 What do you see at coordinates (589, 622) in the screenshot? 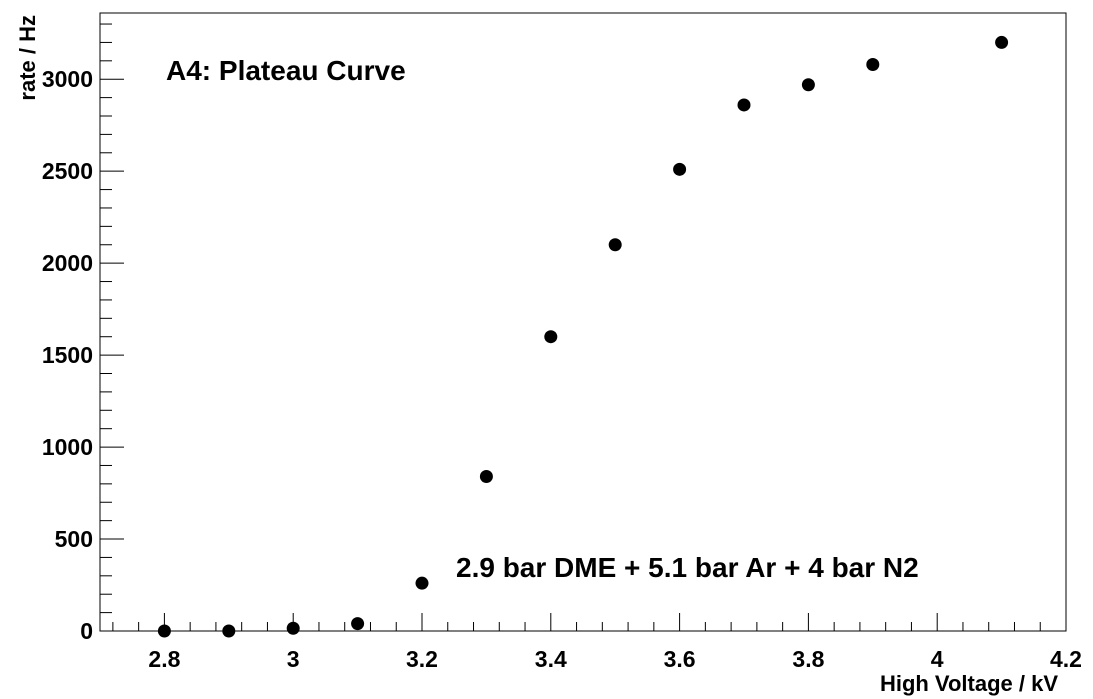
I see `x-axis-ticks` at bounding box center [589, 622].